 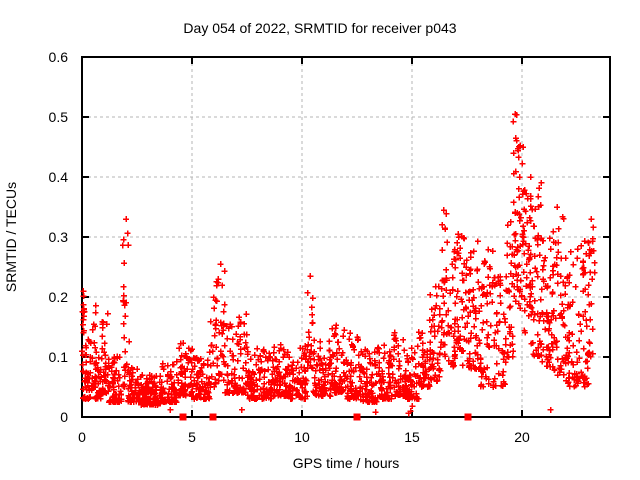 What do you see at coordinates (59, 117) in the screenshot?
I see `y-tick-label: 0.5` at bounding box center [59, 117].